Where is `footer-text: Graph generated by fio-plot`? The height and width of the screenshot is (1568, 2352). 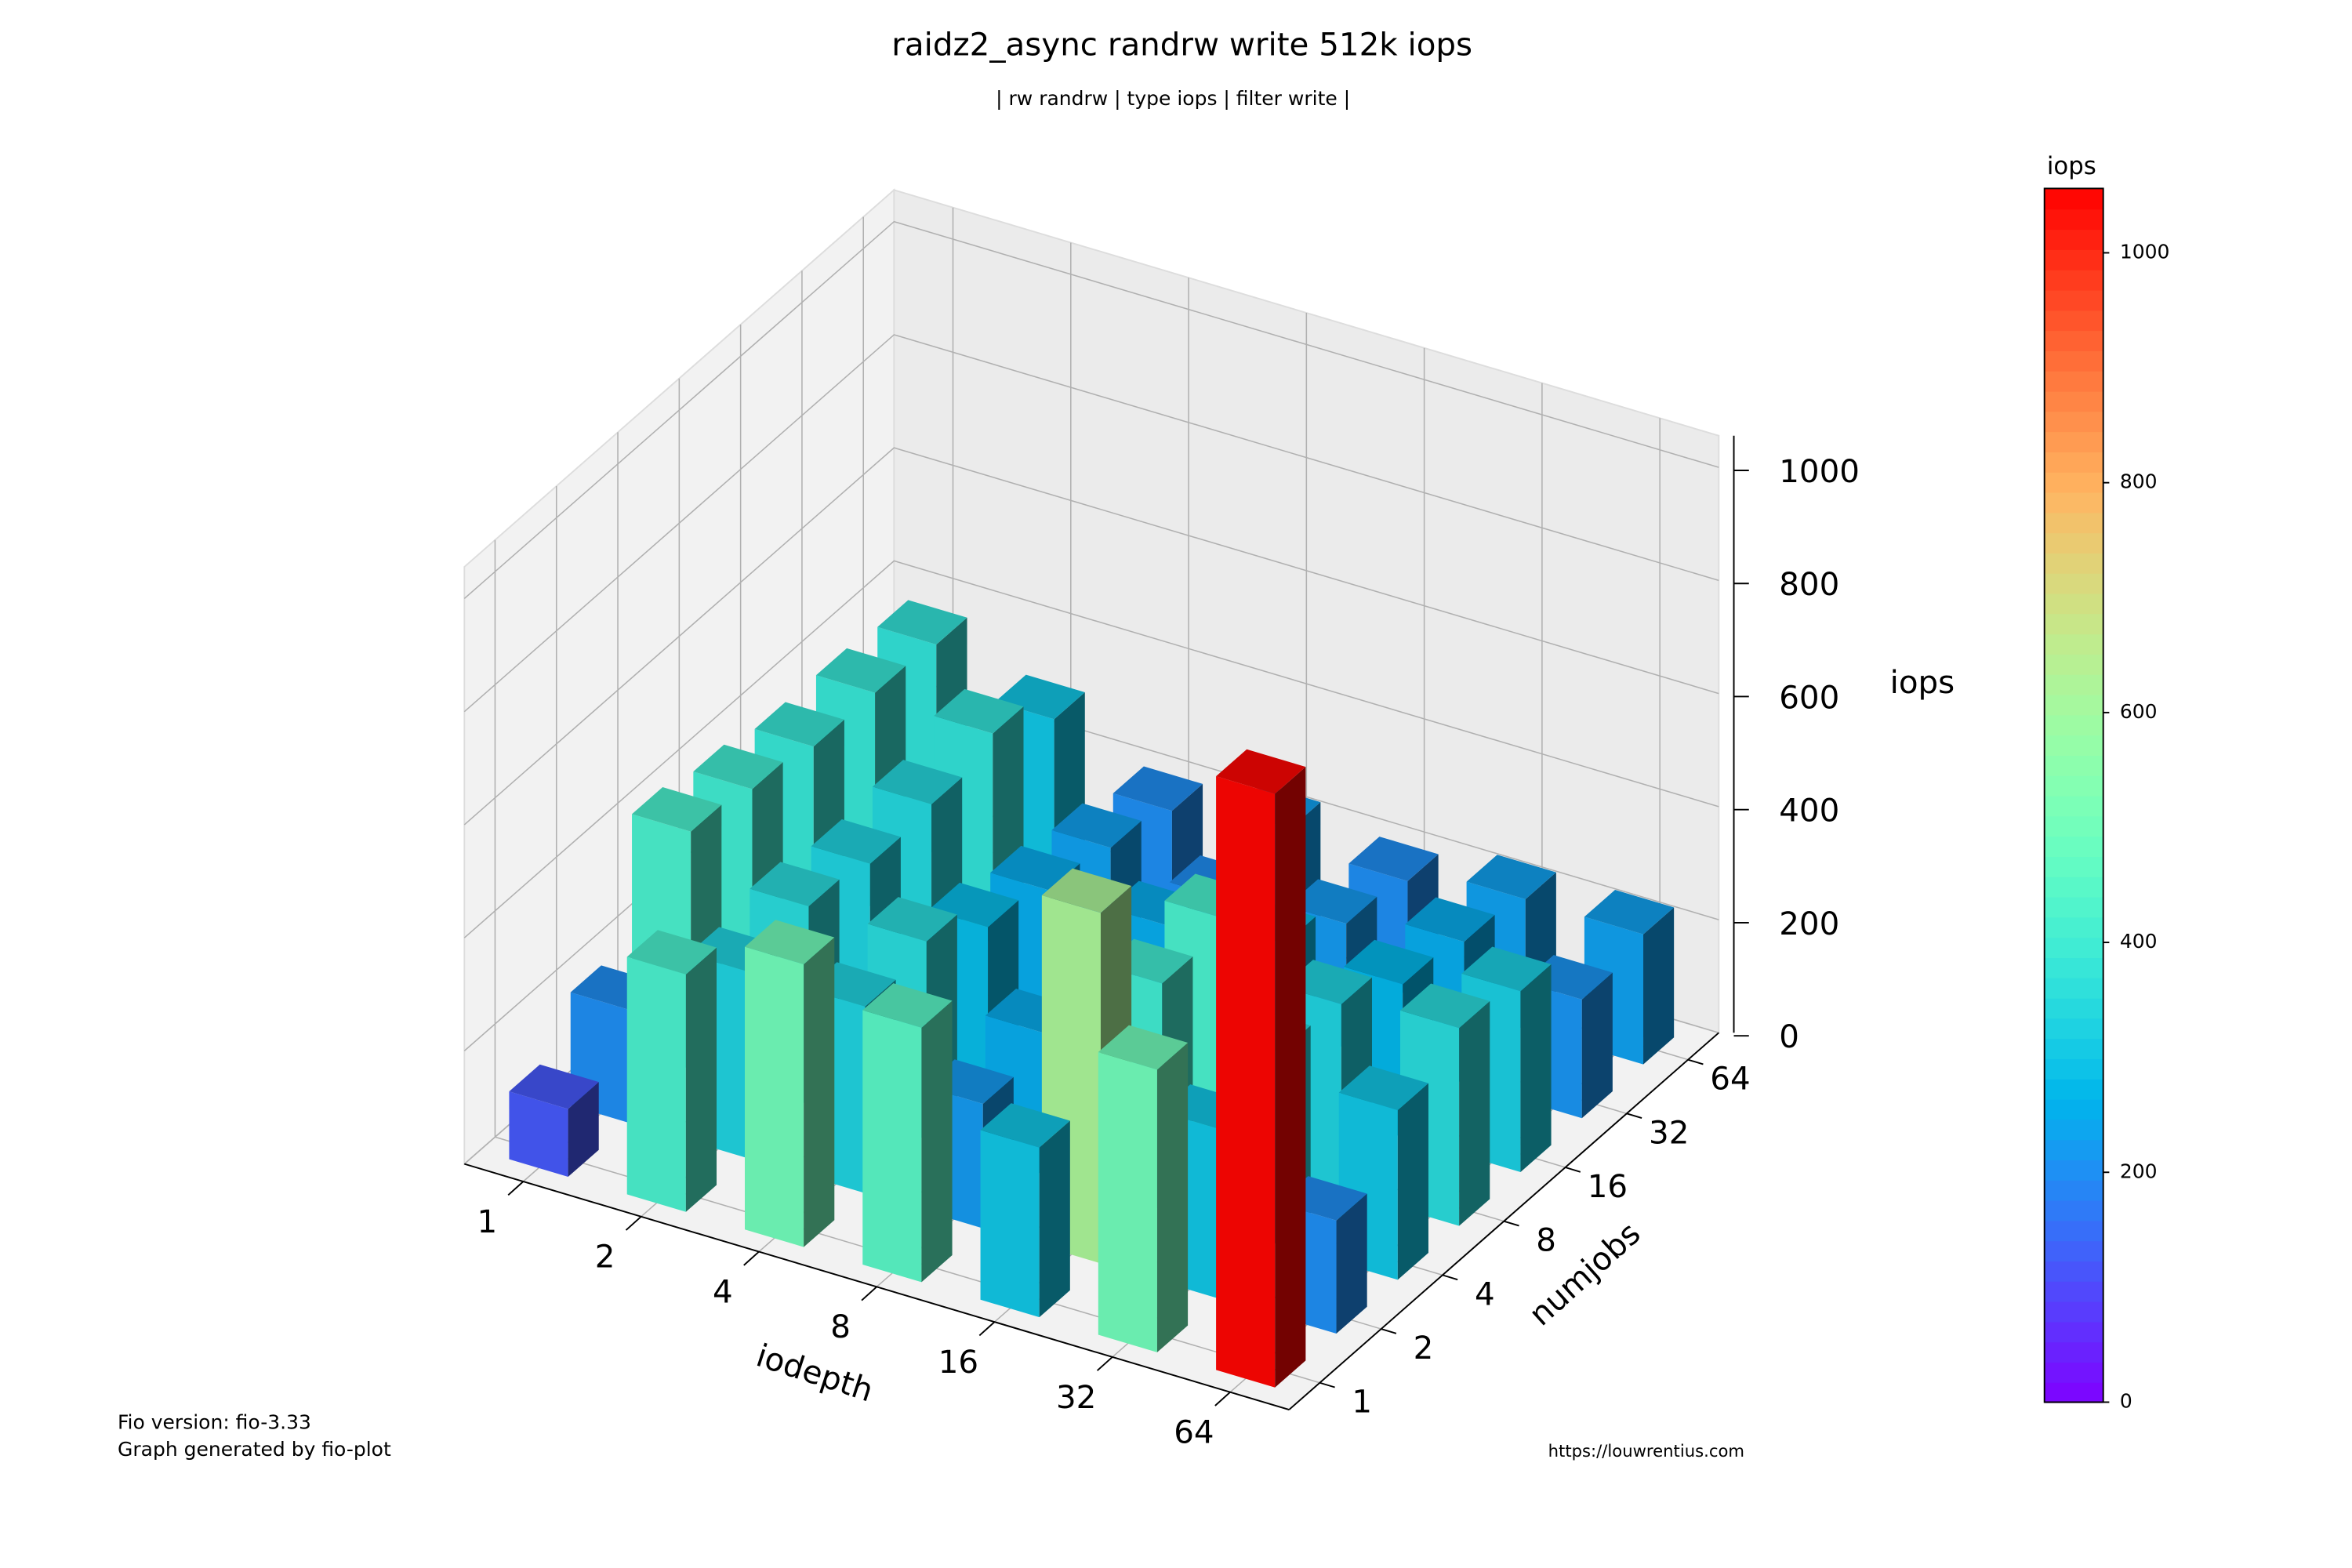
footer-text: Graph generated by fio-plot is located at coordinates (254, 1449).